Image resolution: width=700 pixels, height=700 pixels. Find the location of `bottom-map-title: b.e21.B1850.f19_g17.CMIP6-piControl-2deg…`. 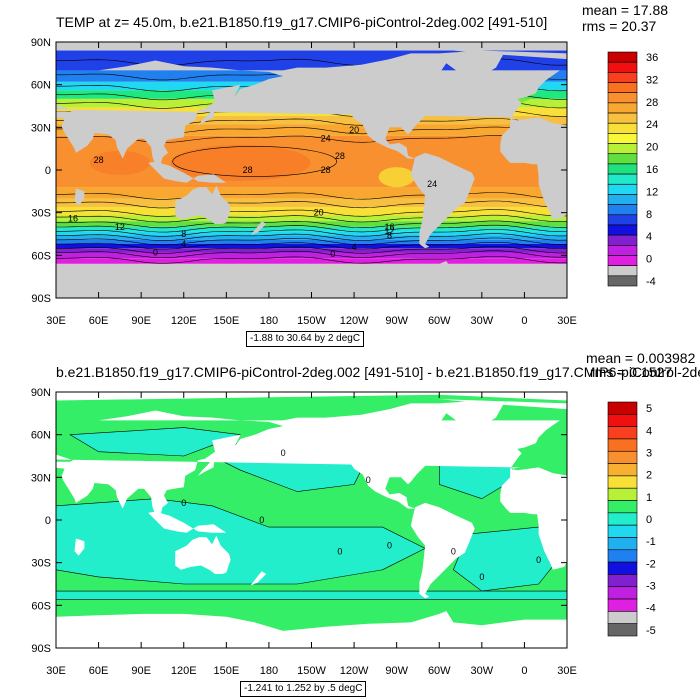

bottom-map-title: b.e21.B1850.f19_g17.CMIP6-piControl-2deg… is located at coordinates (378, 372).